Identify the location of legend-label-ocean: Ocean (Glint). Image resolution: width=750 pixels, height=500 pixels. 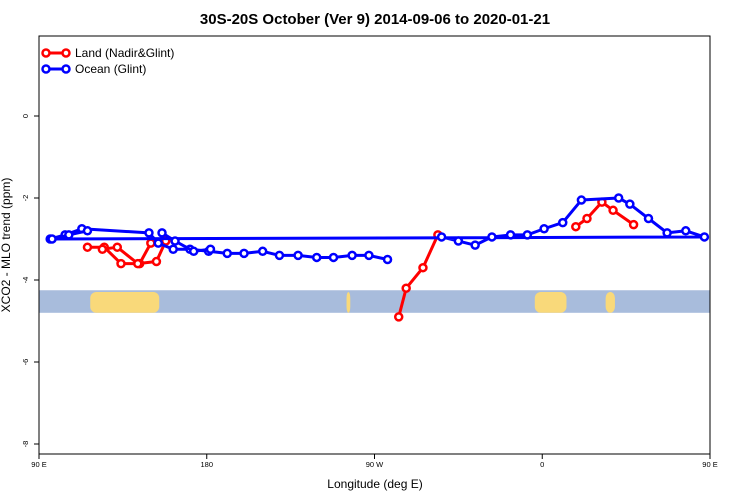
(110, 69).